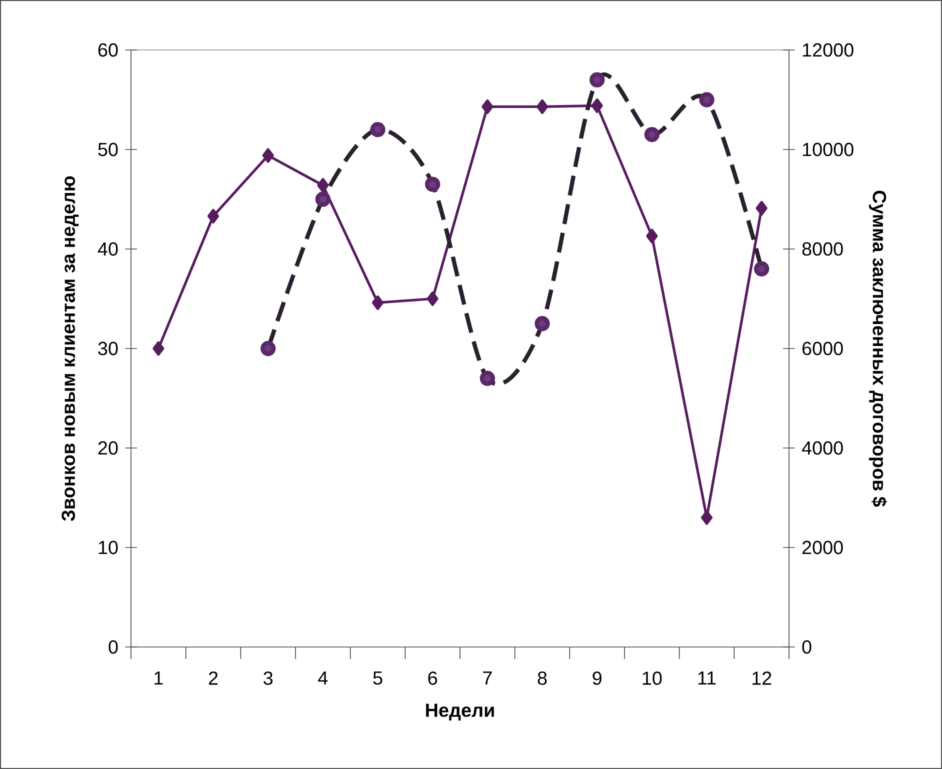  What do you see at coordinates (108, 349) in the screenshot?
I see `y-tick-label: 30` at bounding box center [108, 349].